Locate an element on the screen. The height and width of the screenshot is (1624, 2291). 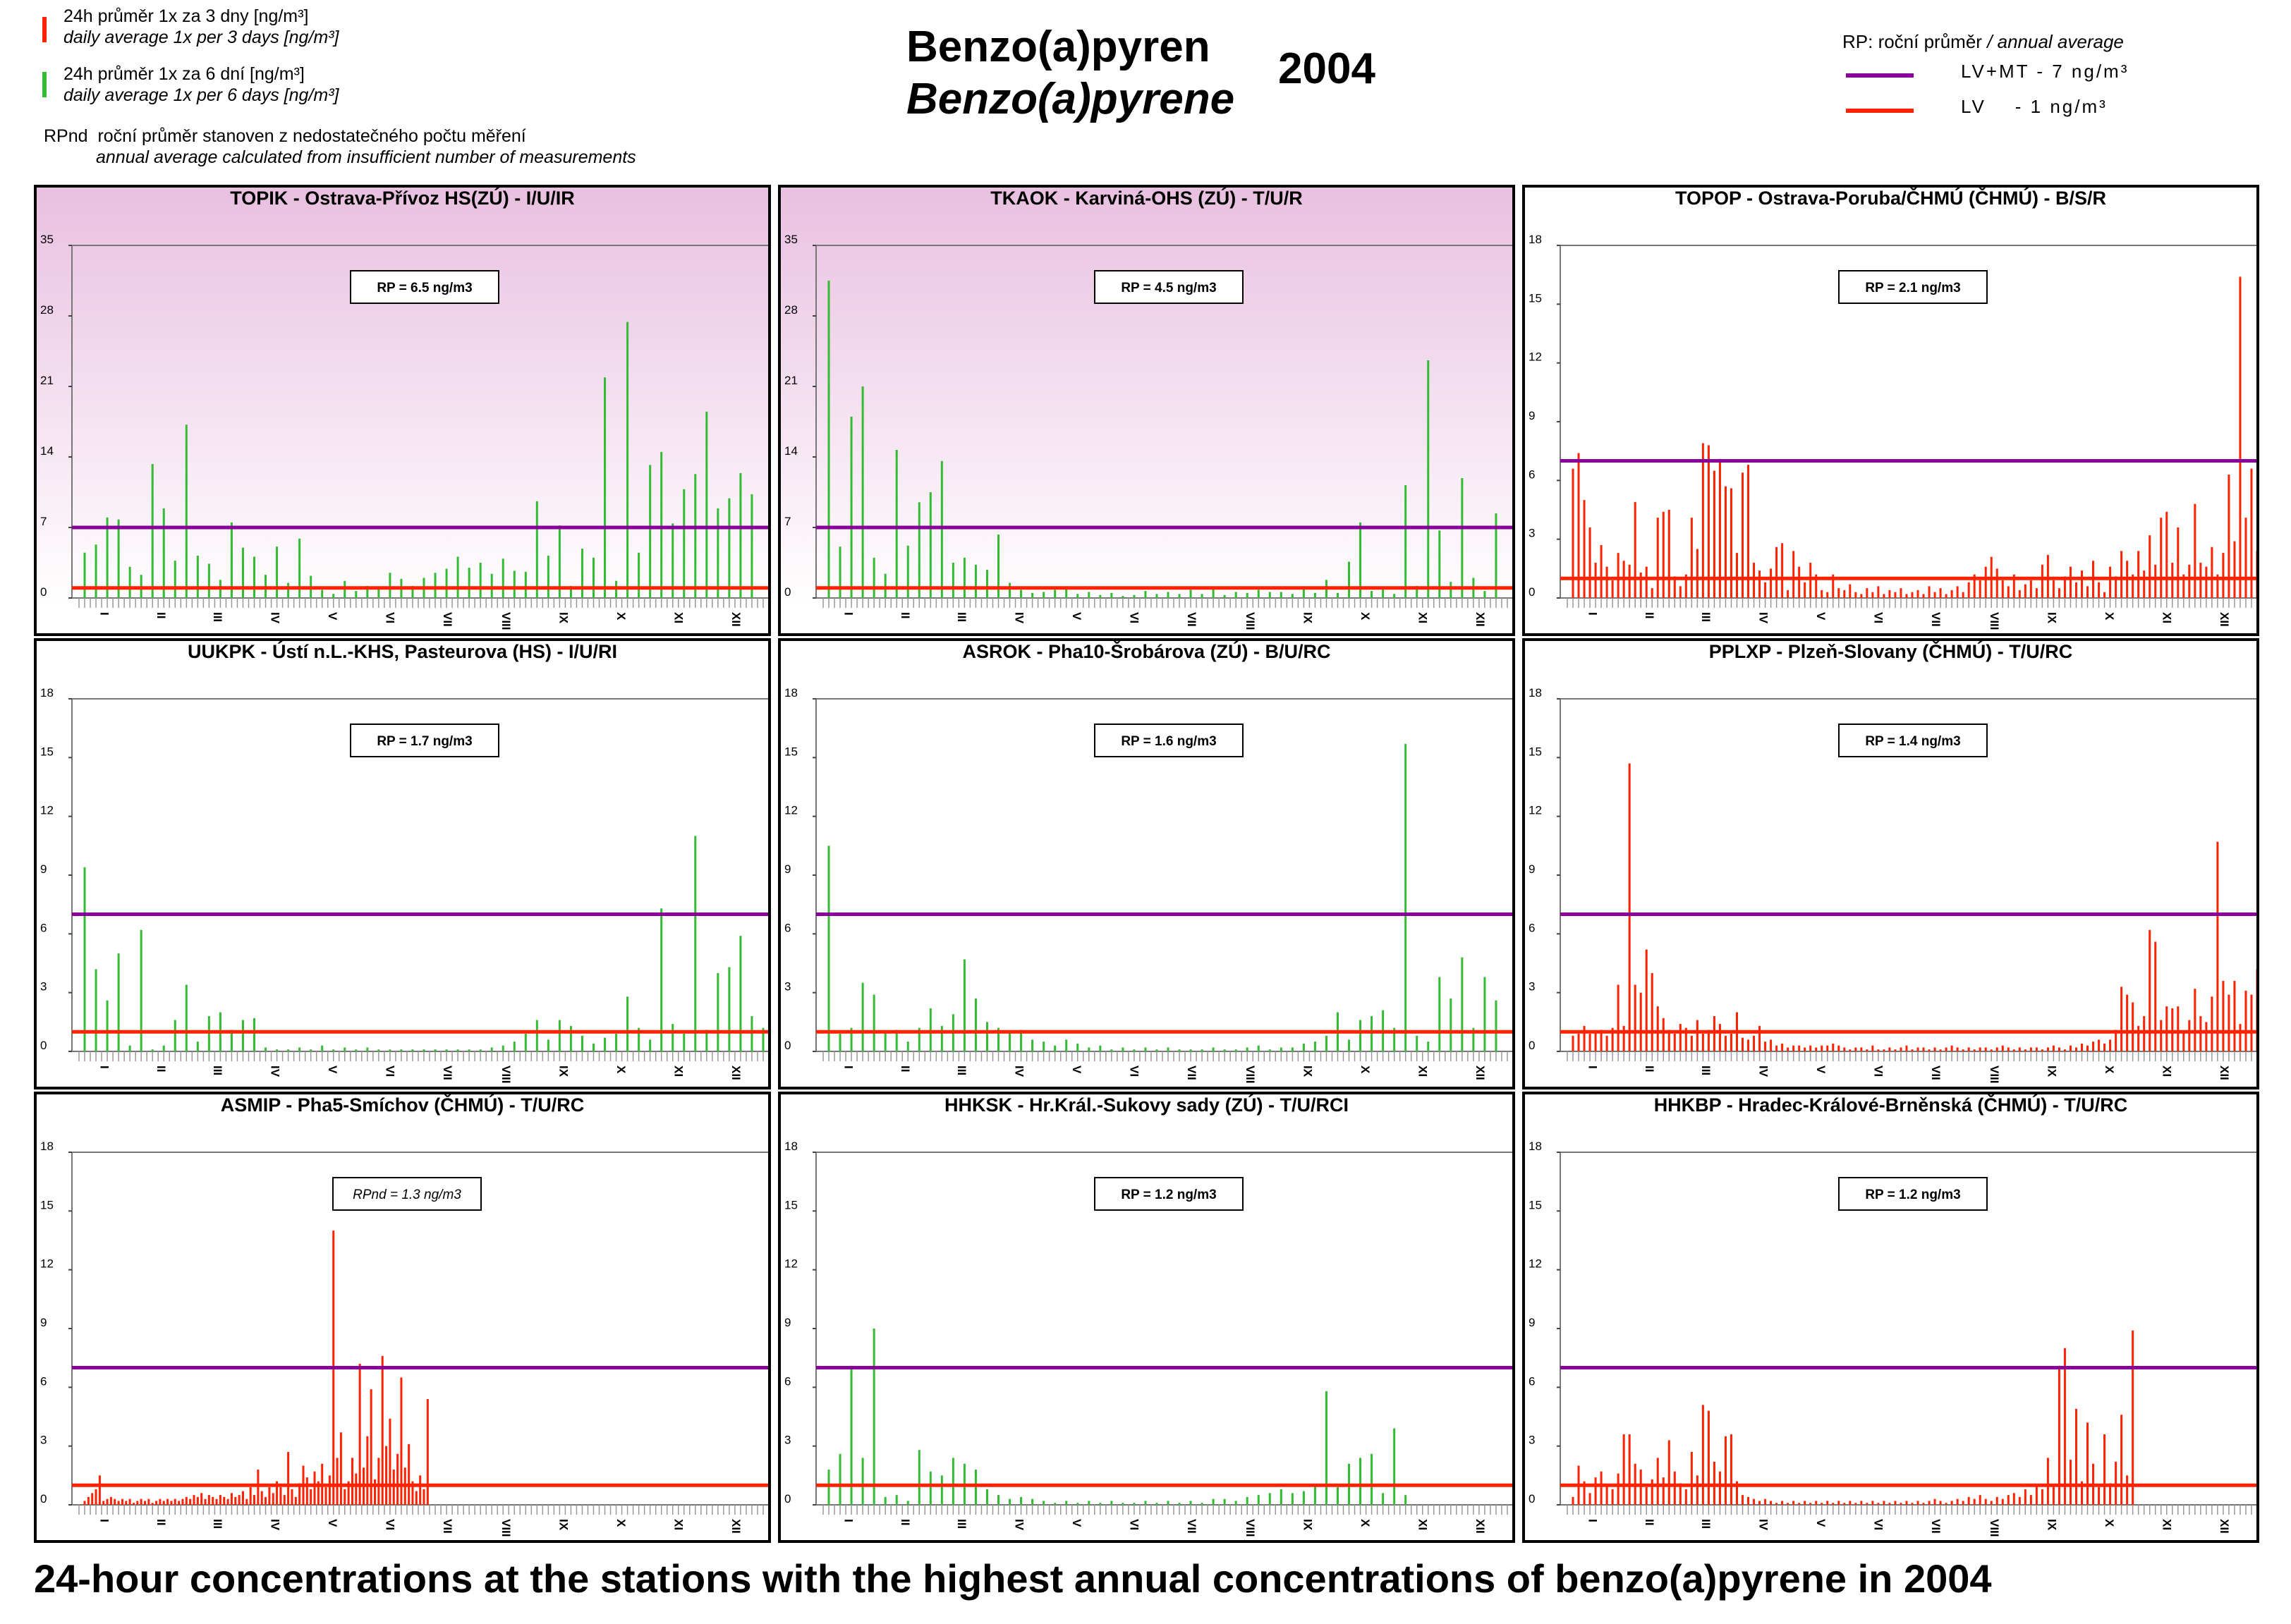
legend-red-line2: daily average 1x per 3 days [ng/m³] is located at coordinates (201, 37).